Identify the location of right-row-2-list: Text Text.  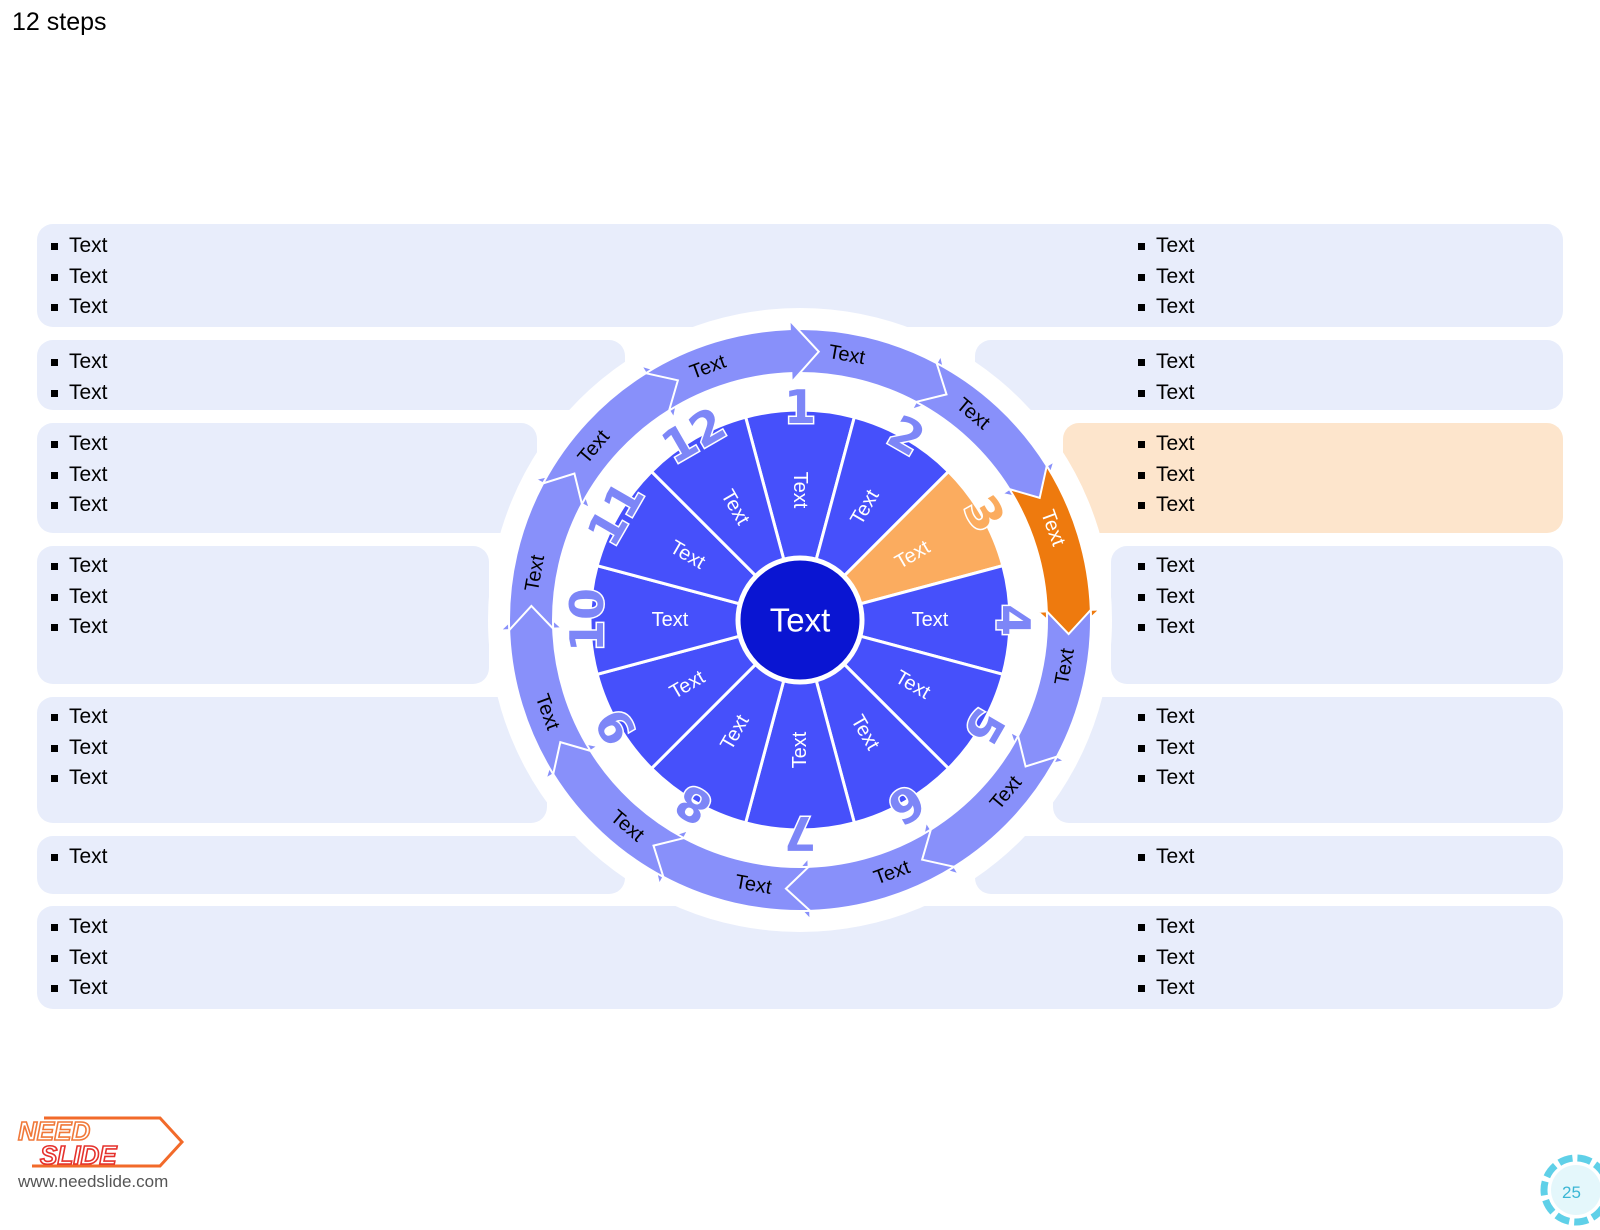
(1159, 377).